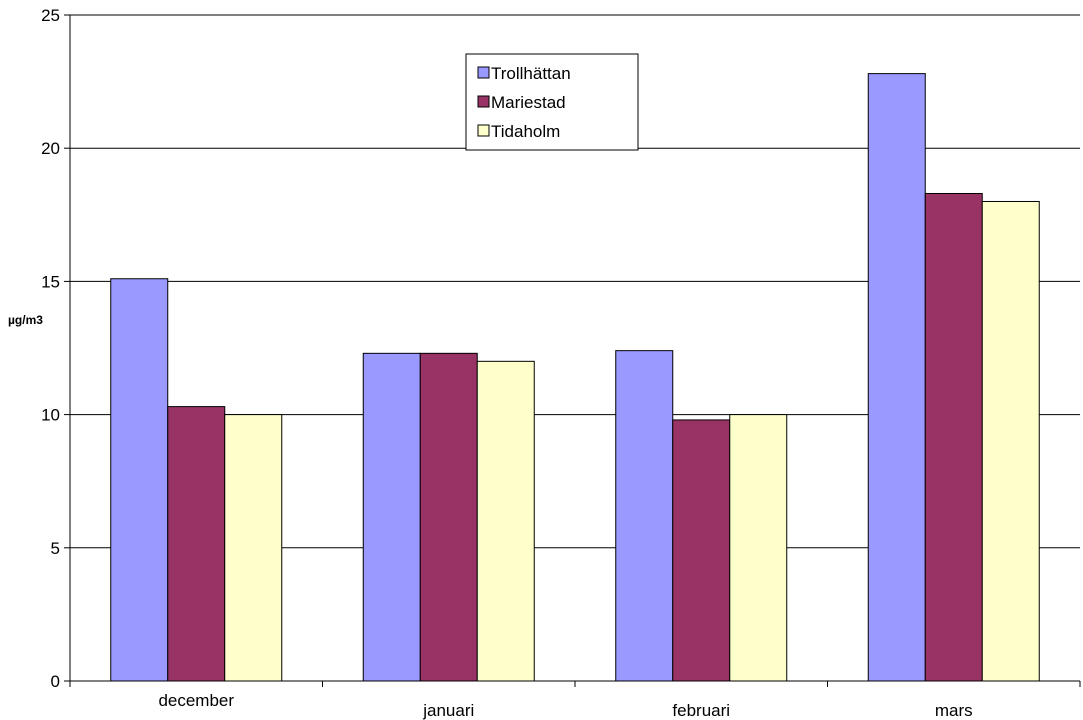  Describe the element at coordinates (139, 480) in the screenshot. I see `bar-trollh-ttan-december` at that location.